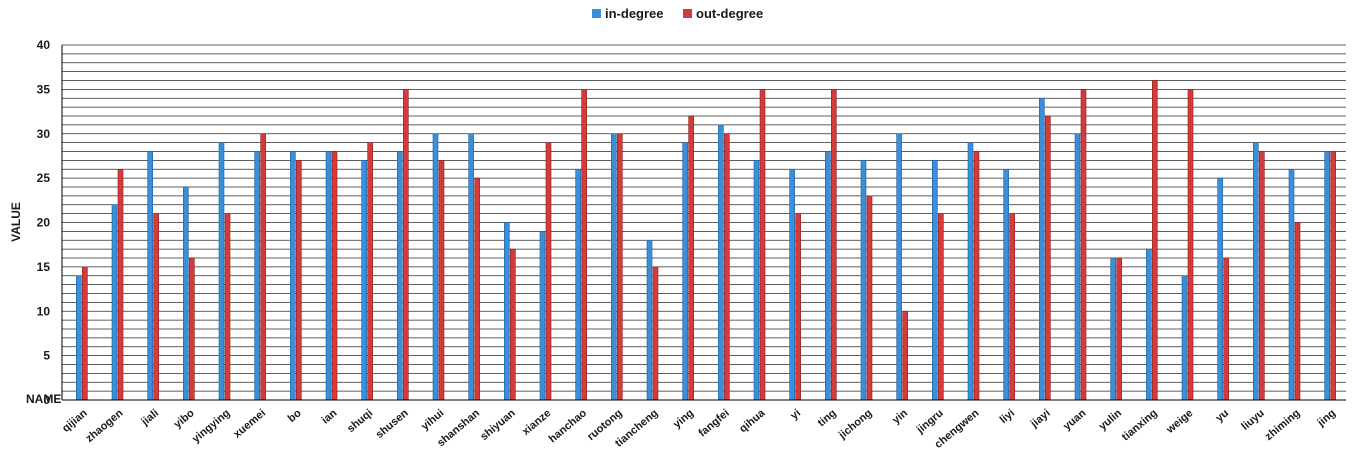  I want to click on x-tick-label-shiyuan: shiyuan, so click(498, 425).